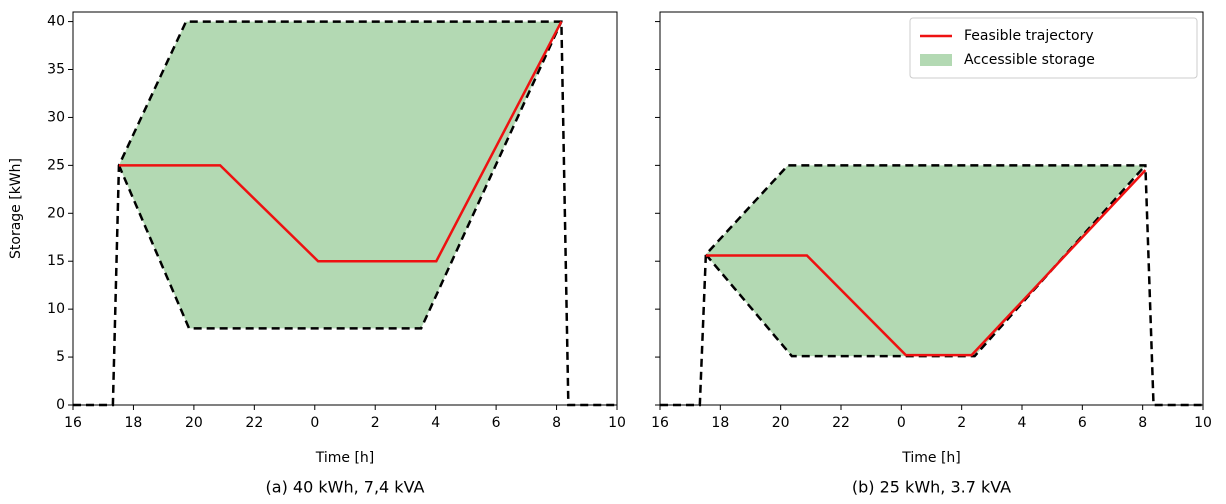 This screenshot has height=504, width=1226. I want to click on caption: (a) 40 kWh, 7,4 kVA, so click(345, 487).